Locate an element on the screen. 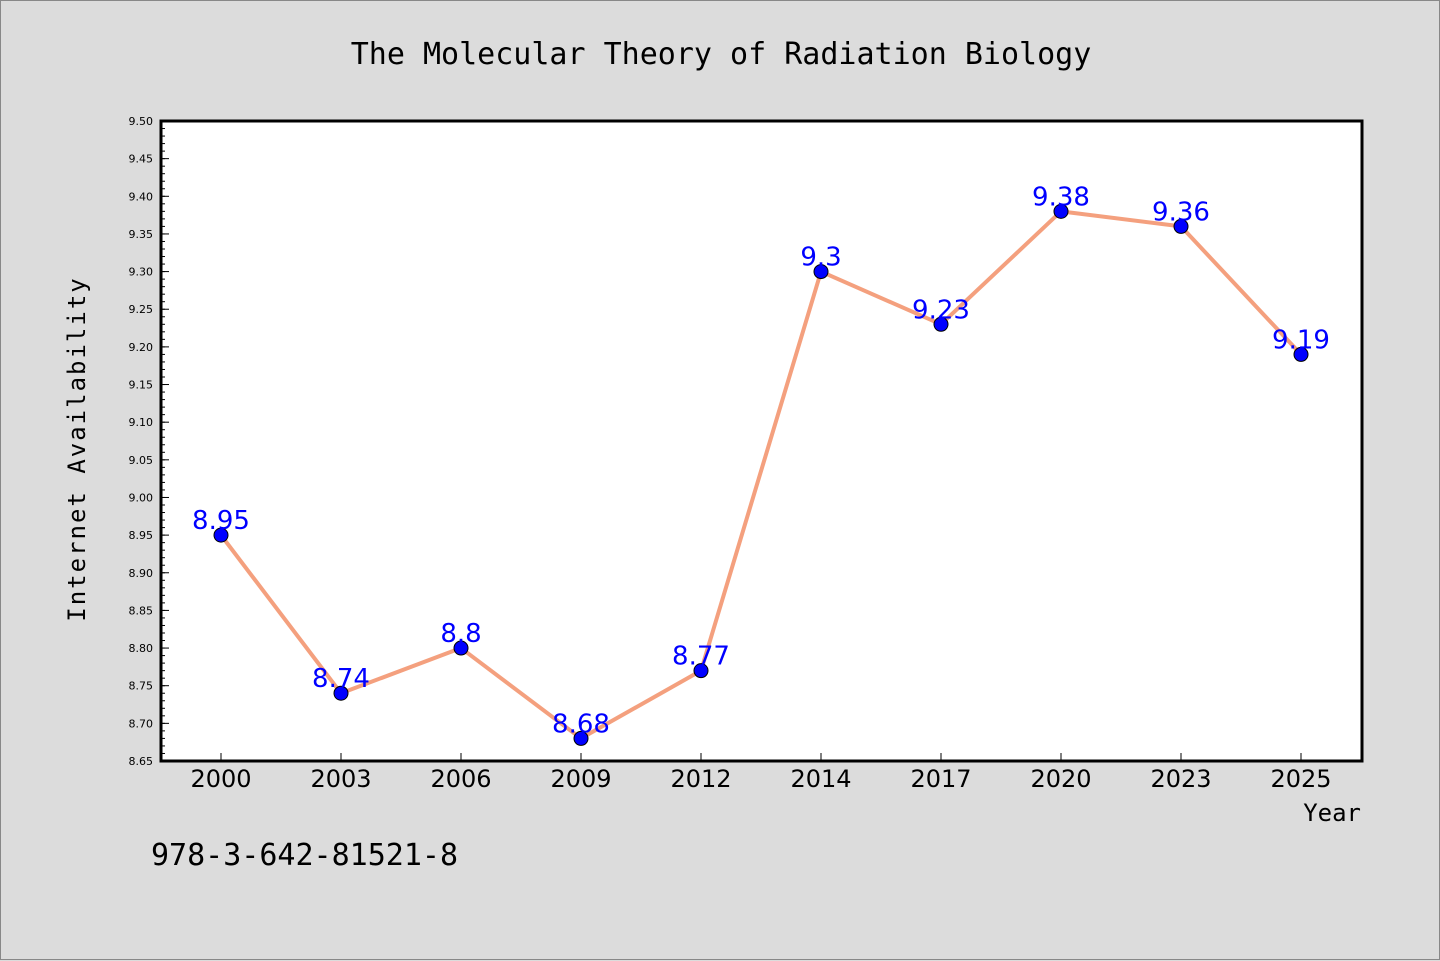 The height and width of the screenshot is (961, 1440). x-tick-label: 2003 is located at coordinates (340, 779).